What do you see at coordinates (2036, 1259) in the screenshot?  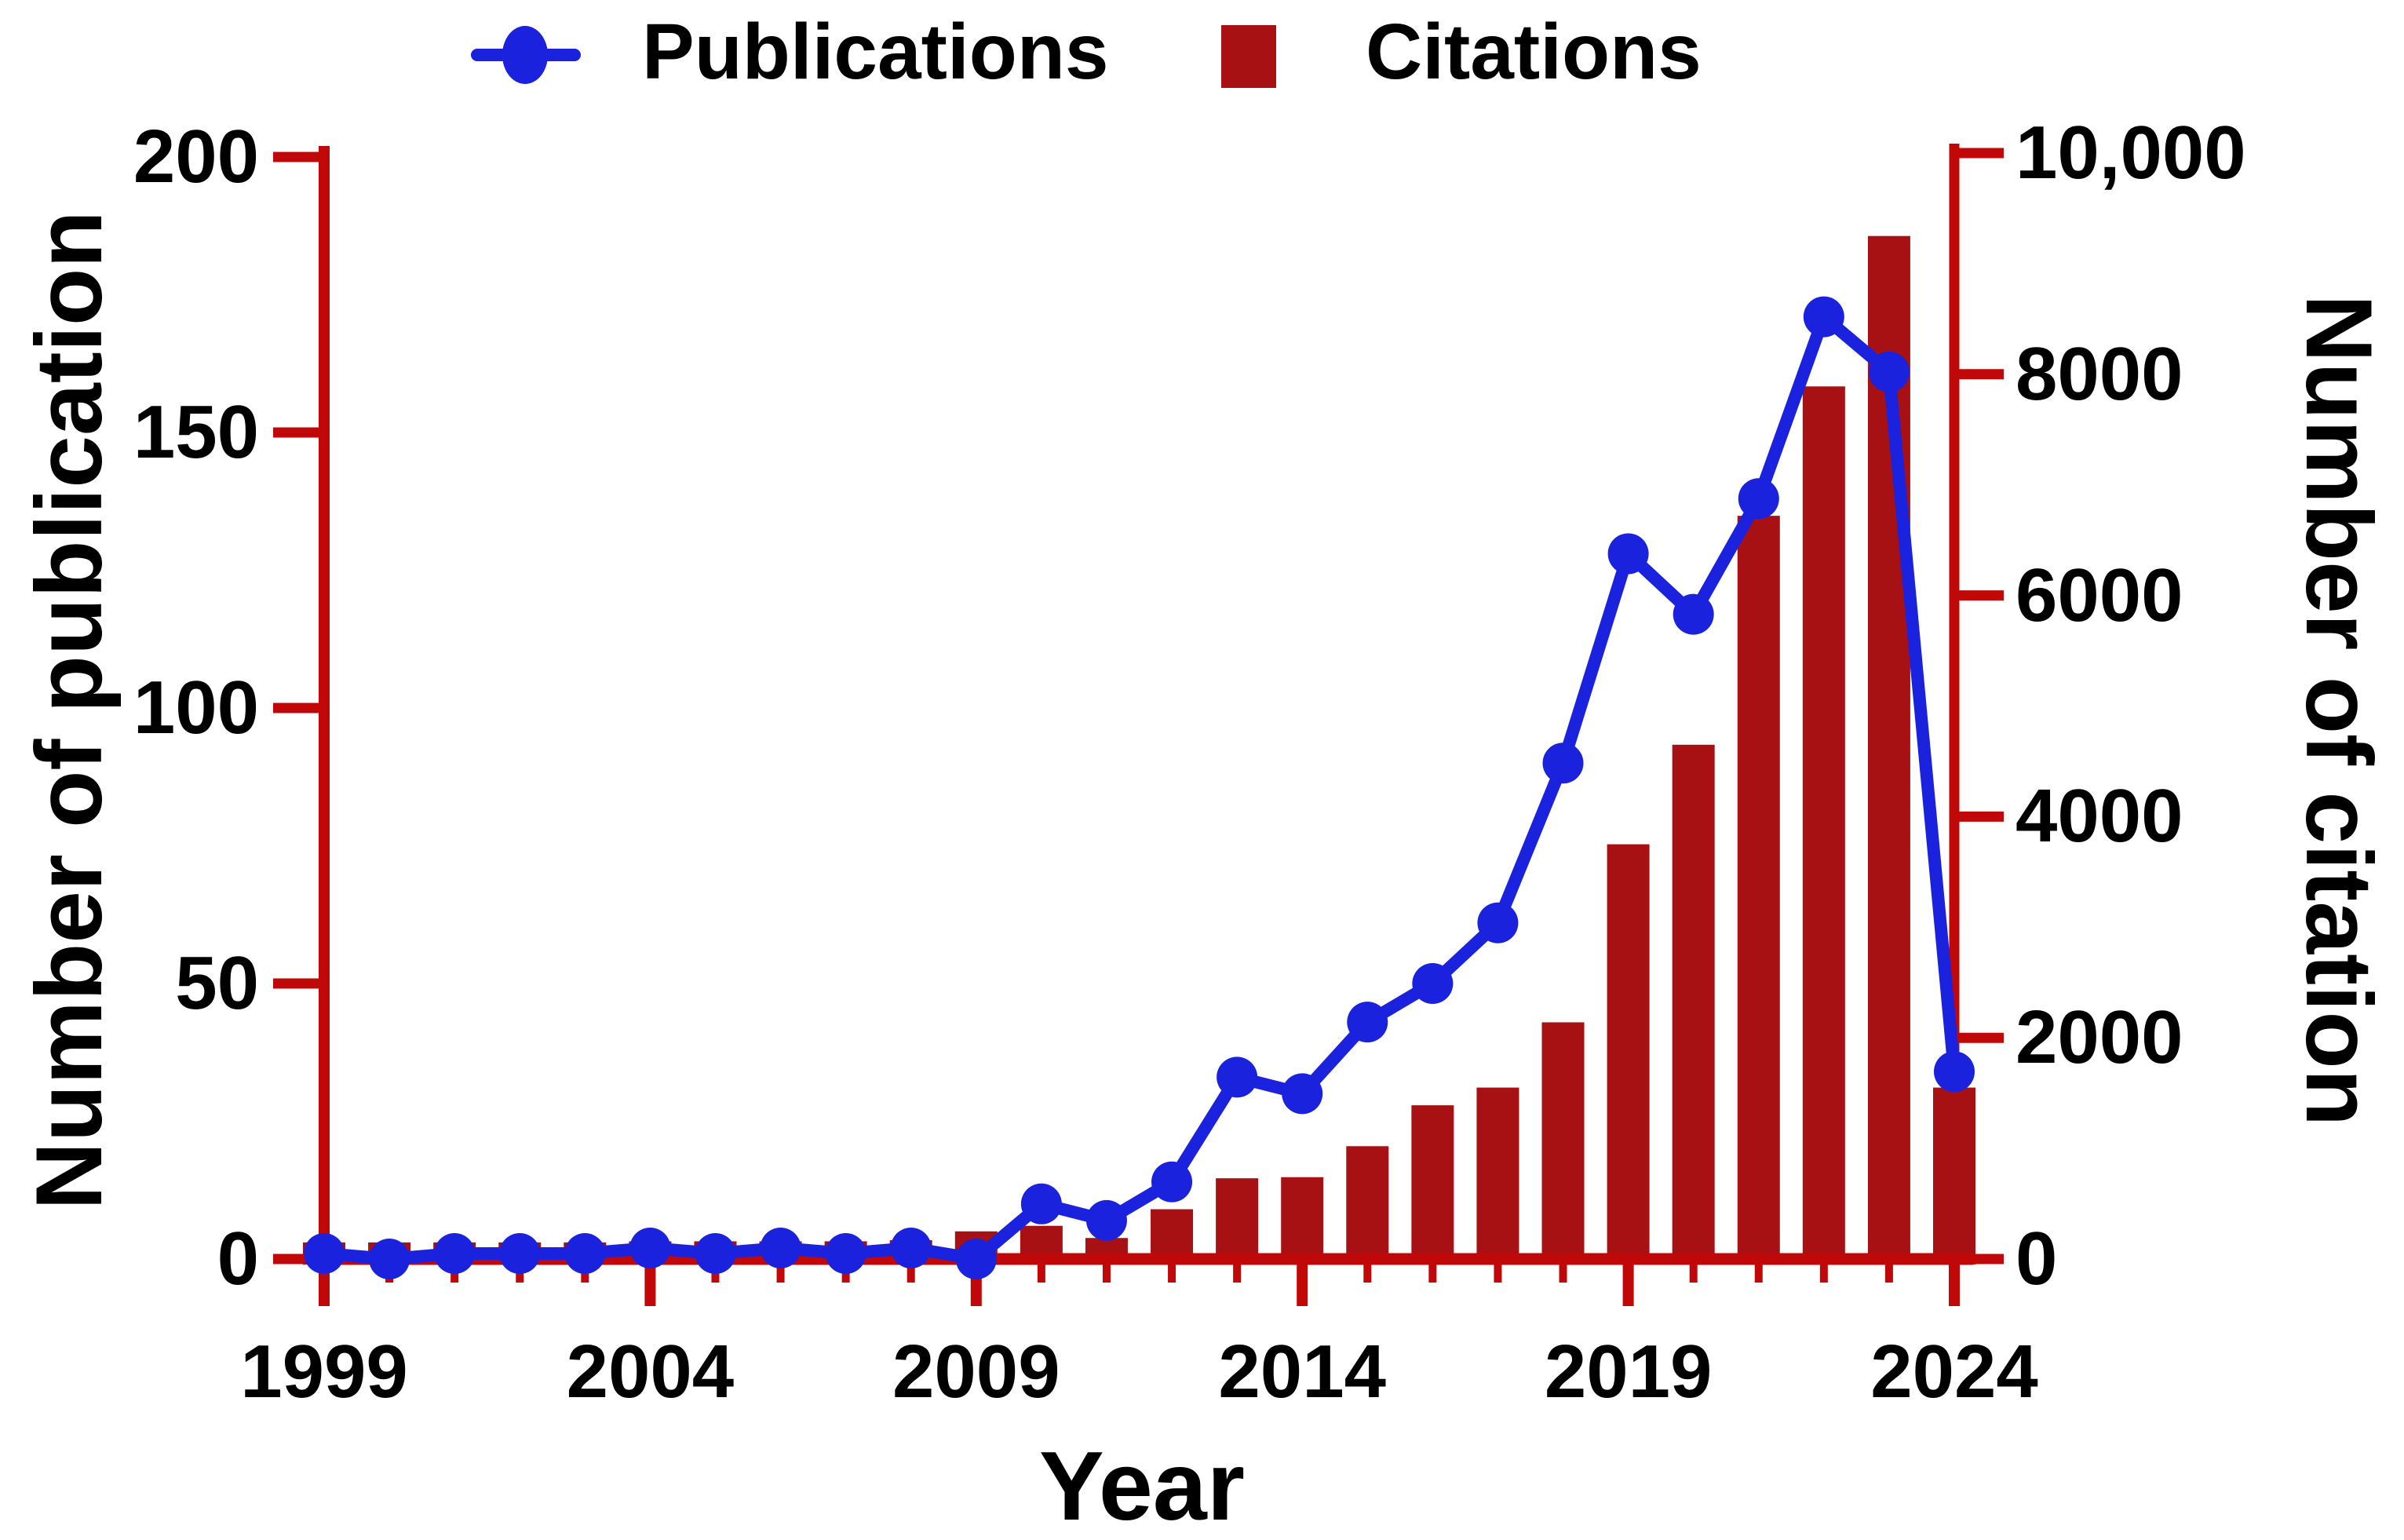 I see `y-right-tick-label: 0` at bounding box center [2036, 1259].